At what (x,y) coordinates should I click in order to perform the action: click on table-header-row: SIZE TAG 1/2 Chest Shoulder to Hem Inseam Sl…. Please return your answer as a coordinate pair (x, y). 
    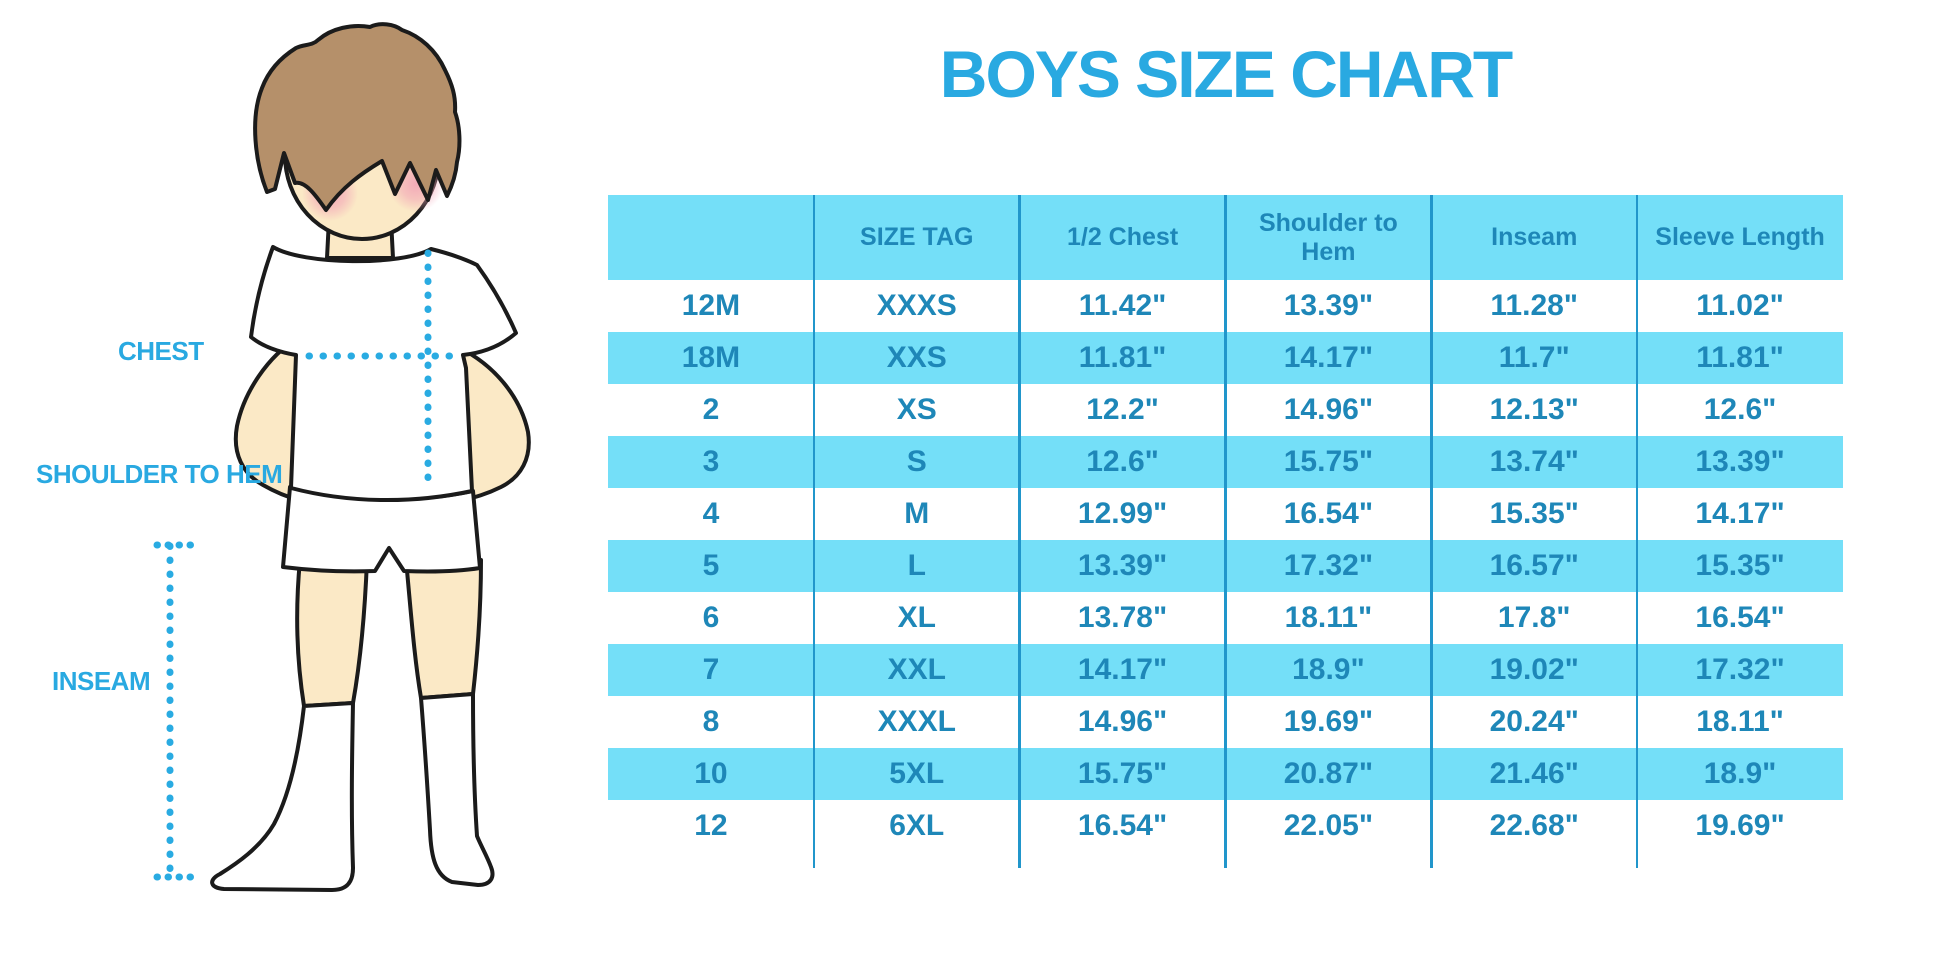
    Looking at the image, I should click on (1225, 237).